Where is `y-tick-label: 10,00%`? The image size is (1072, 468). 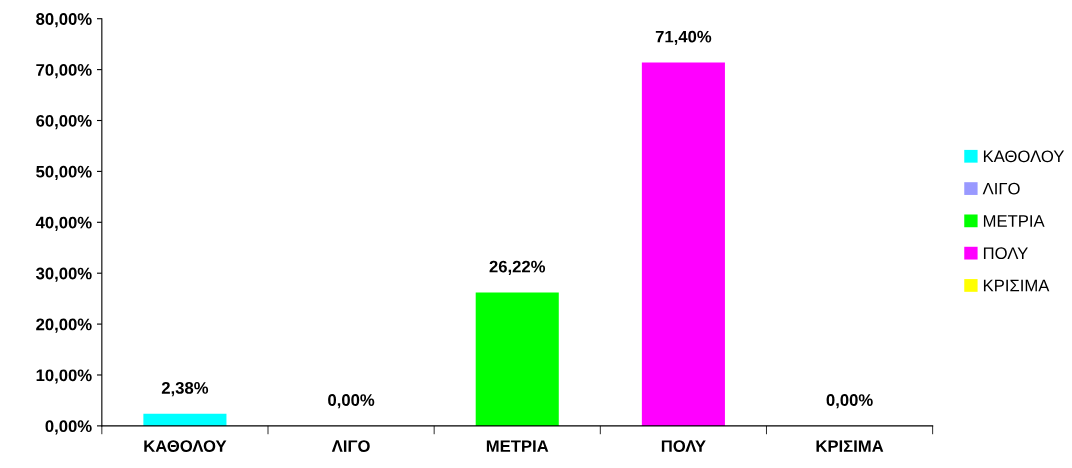
y-tick-label: 10,00% is located at coordinates (64, 376).